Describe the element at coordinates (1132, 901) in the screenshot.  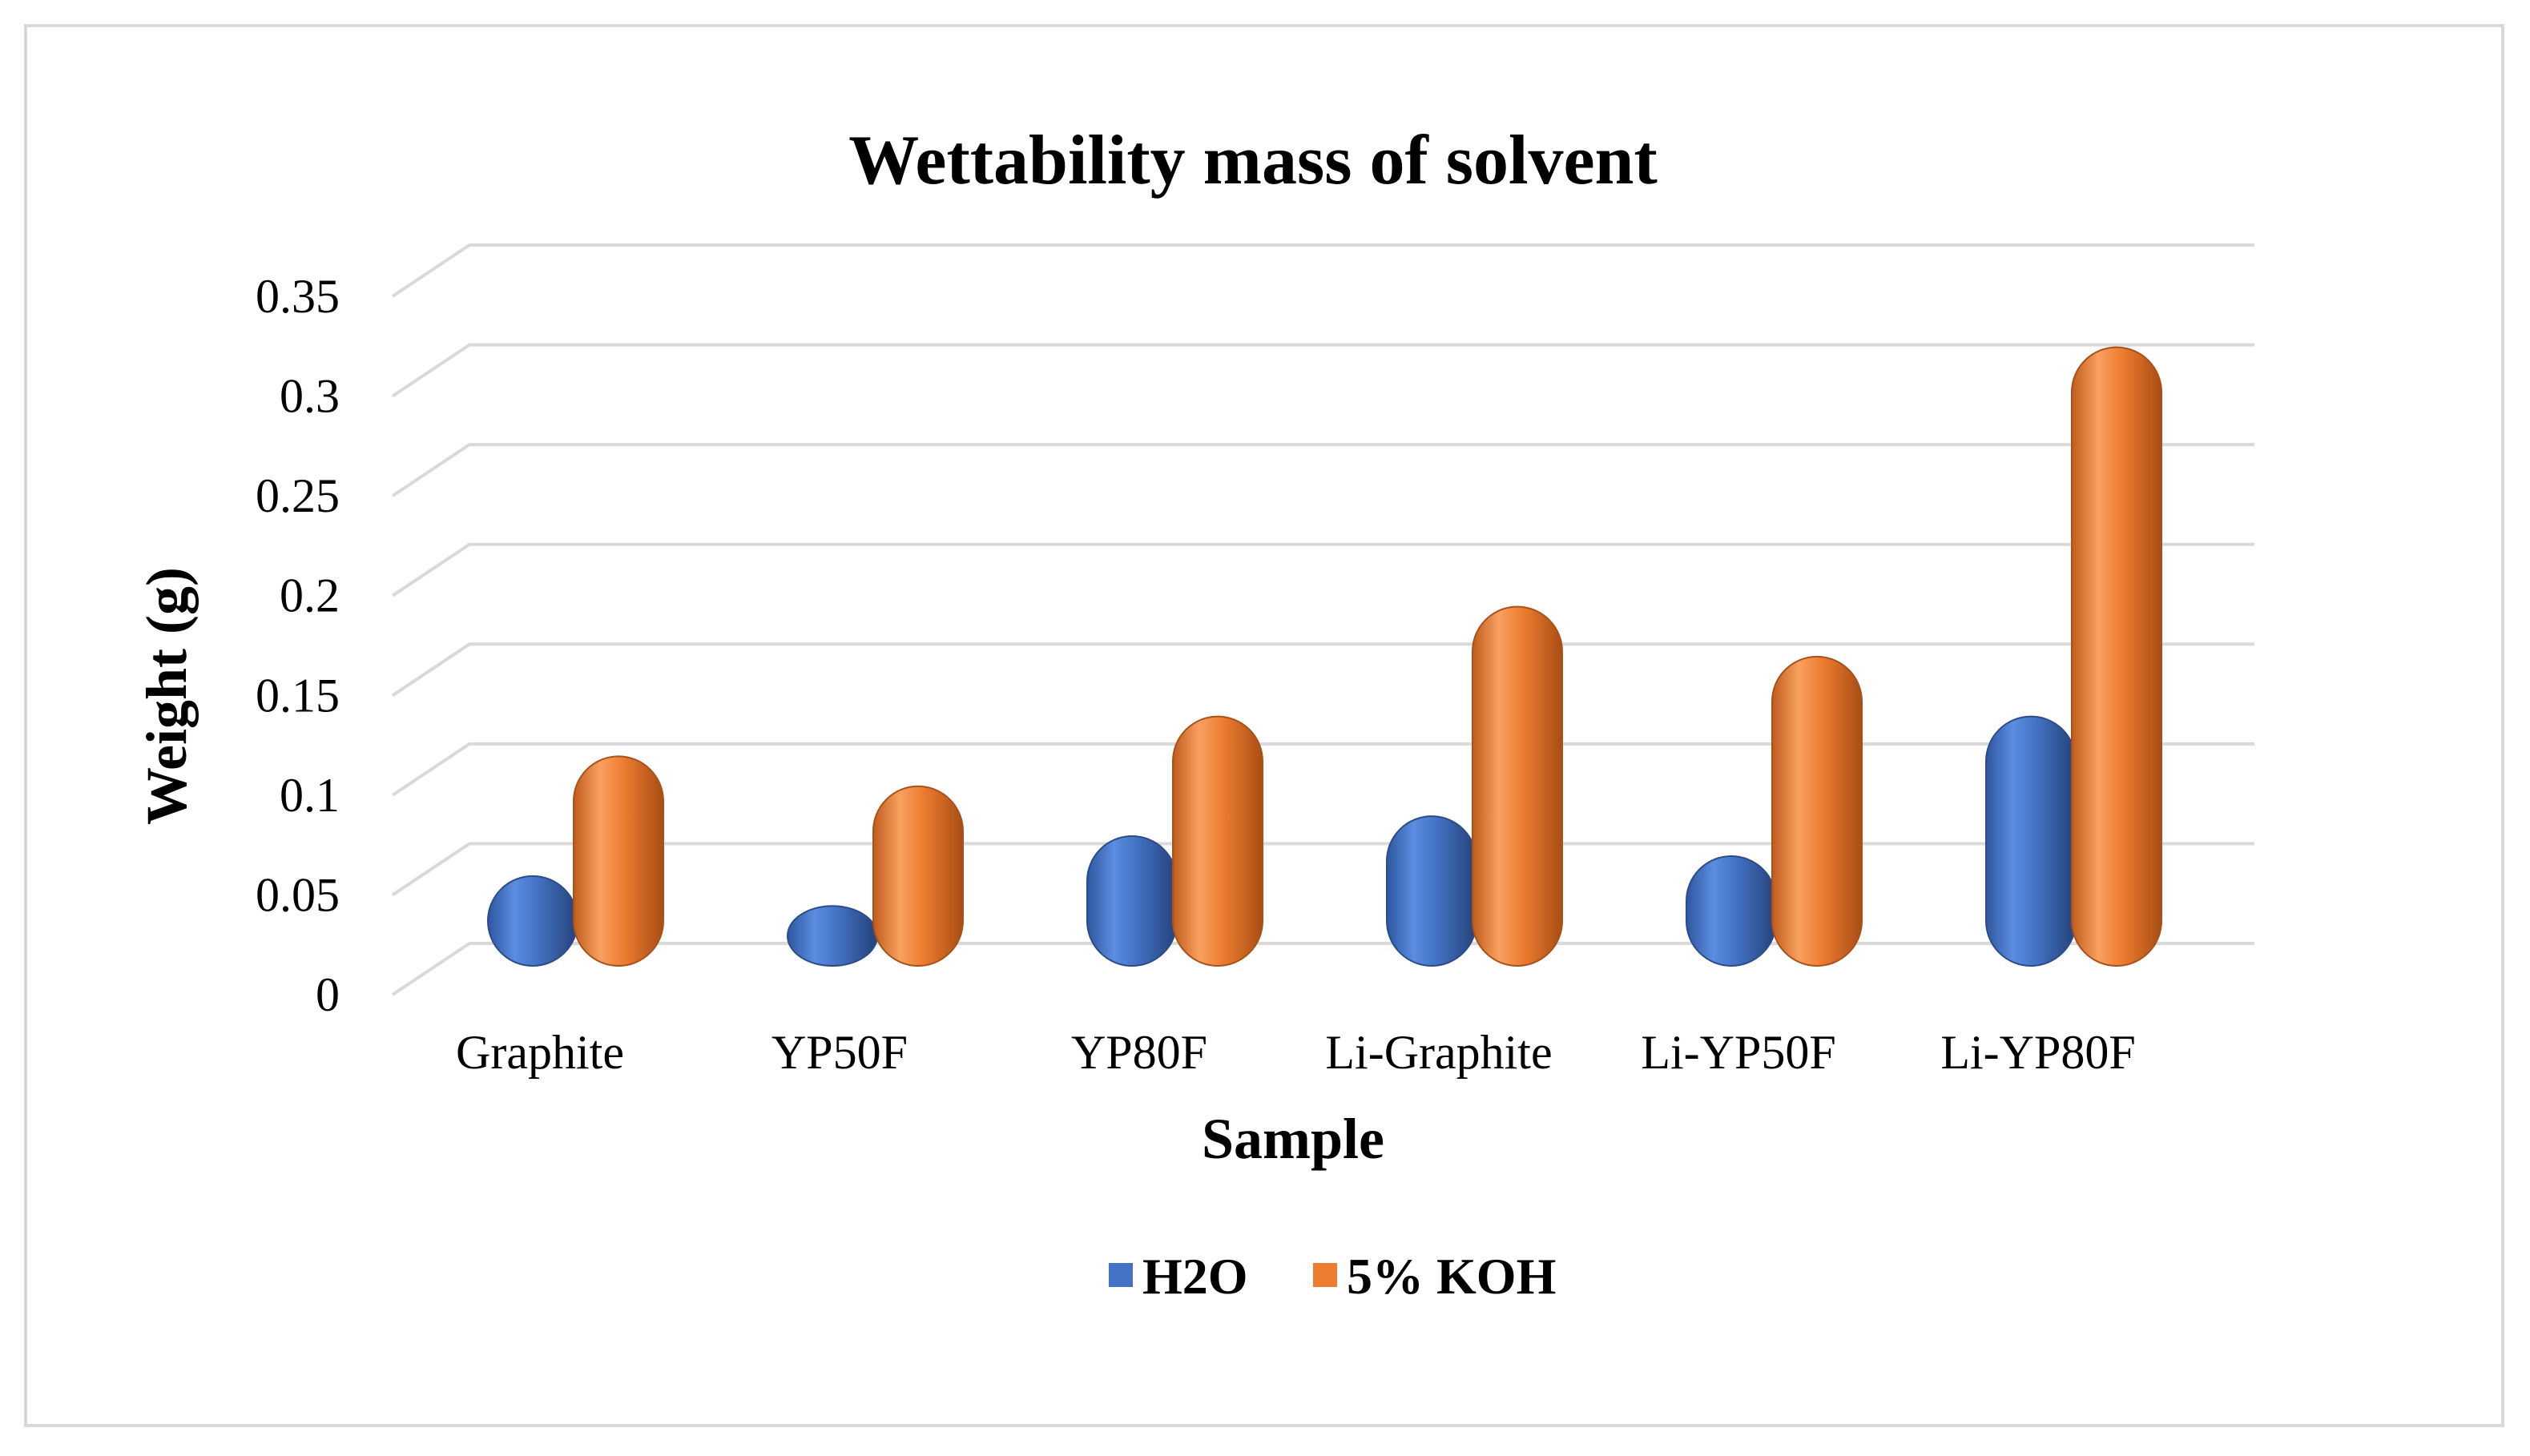
I see `bar-h2o-yp80f` at that location.